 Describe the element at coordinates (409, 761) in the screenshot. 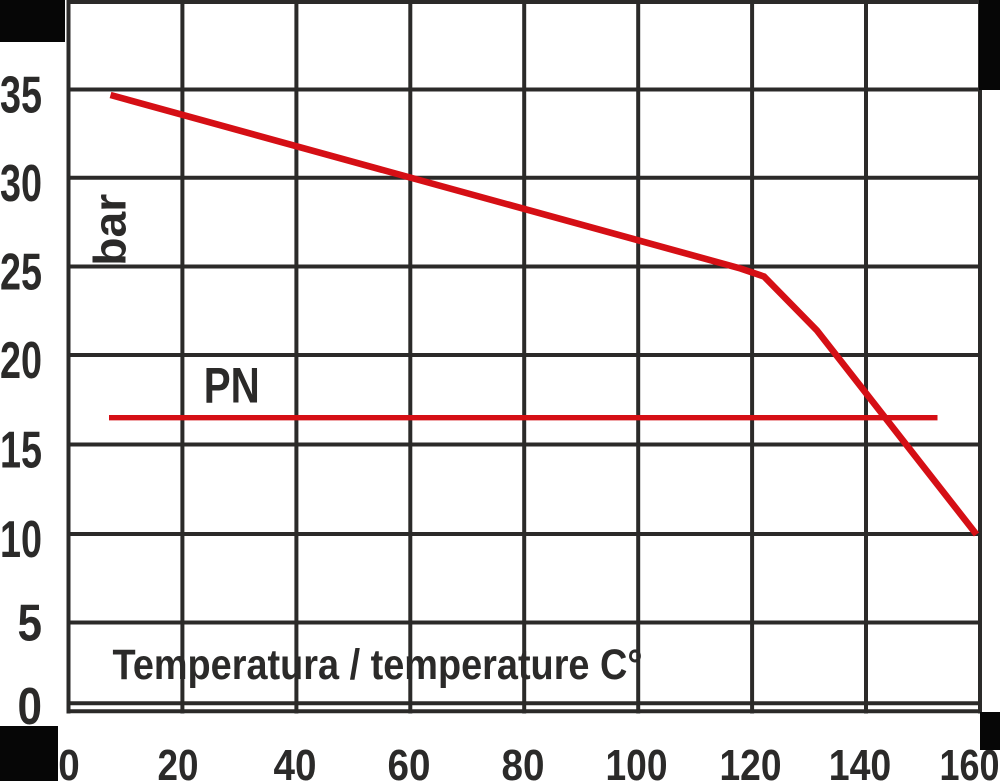

I see `svg-text: 60` at that location.